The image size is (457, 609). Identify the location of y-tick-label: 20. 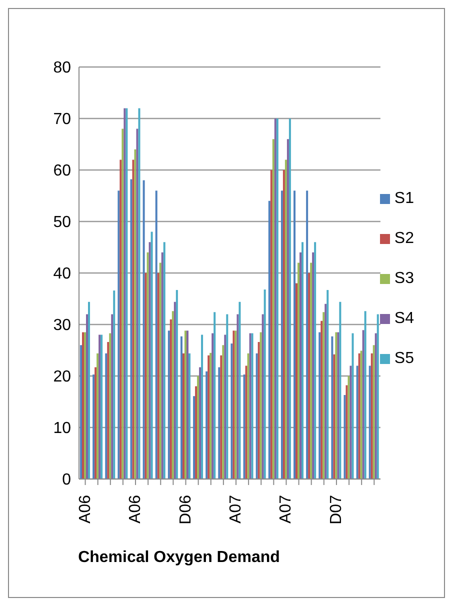
(62, 377).